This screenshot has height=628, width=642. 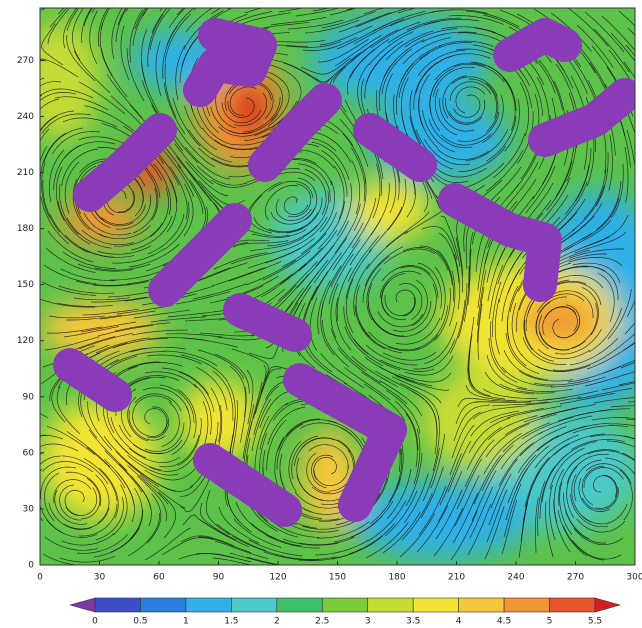 I want to click on y-tick-label: 120, so click(x=25, y=341).